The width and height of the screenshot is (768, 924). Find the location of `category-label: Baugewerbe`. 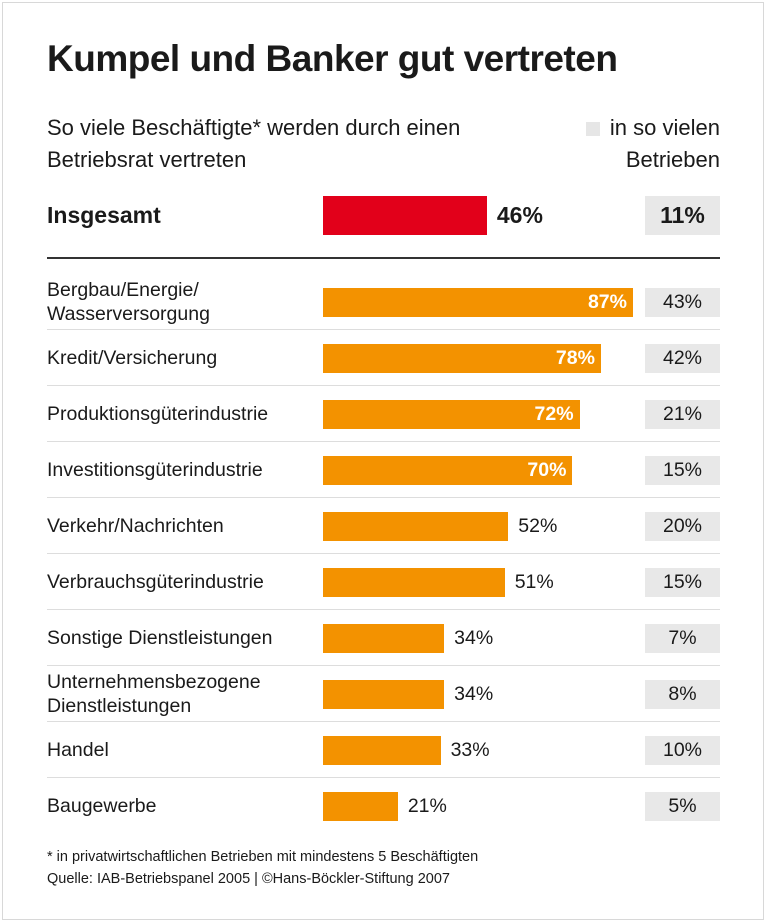

category-label: Baugewerbe is located at coordinates (102, 806).